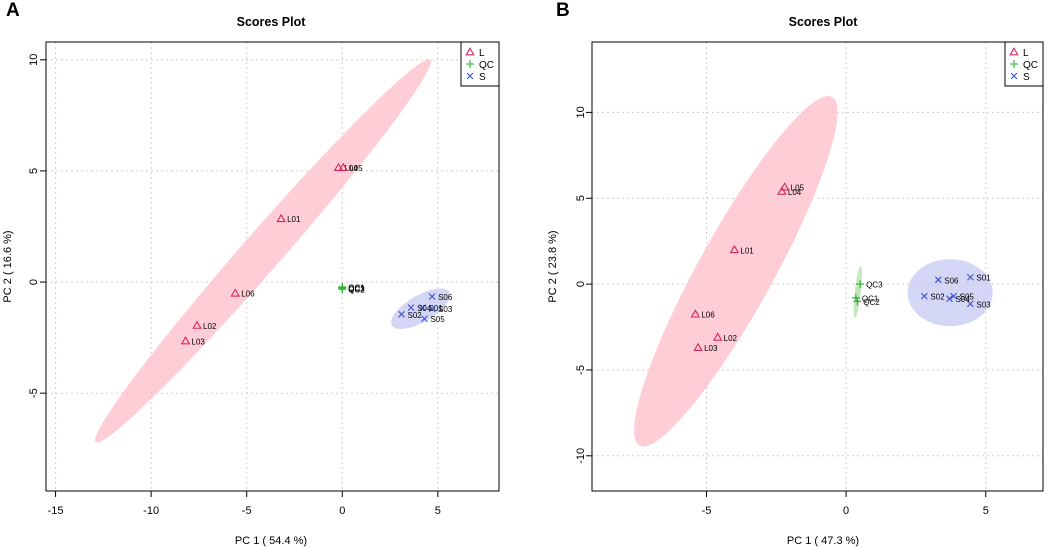  What do you see at coordinates (553, 266) in the screenshot?
I see `y-axis-label: PC 2 ( 23.8 %)` at bounding box center [553, 266].